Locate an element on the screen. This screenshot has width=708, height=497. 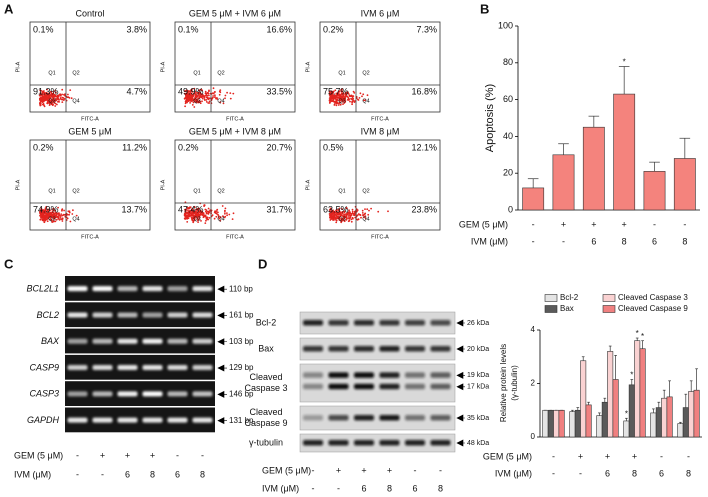
condition-value: 6 is located at coordinates (607, 473).